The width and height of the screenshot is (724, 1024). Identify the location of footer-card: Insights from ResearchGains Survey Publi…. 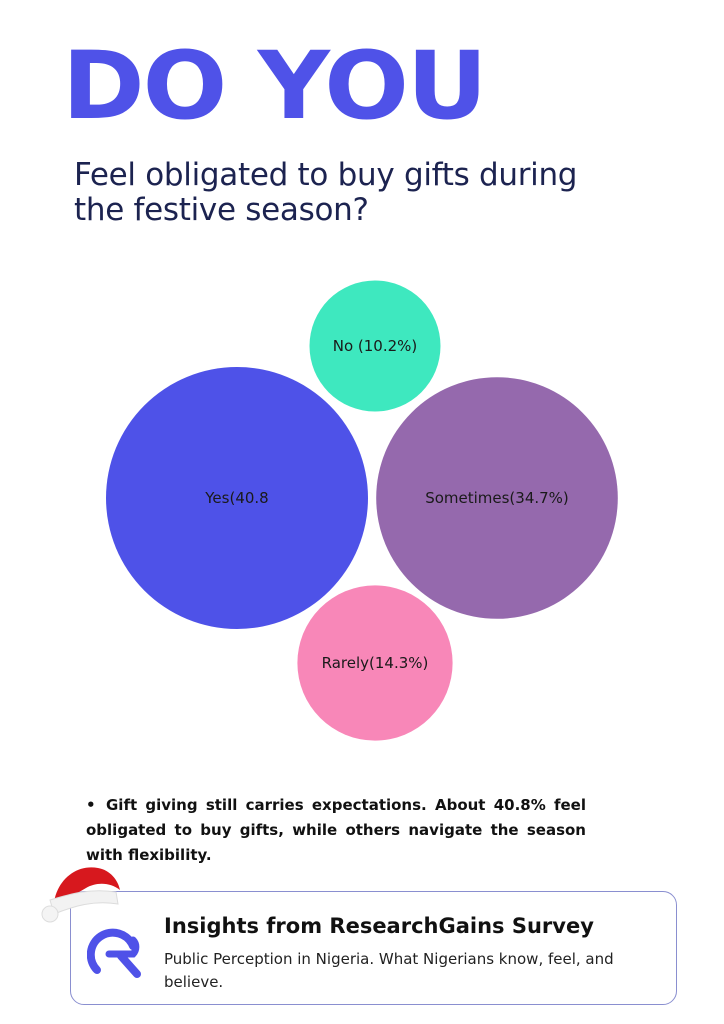
(373, 948).